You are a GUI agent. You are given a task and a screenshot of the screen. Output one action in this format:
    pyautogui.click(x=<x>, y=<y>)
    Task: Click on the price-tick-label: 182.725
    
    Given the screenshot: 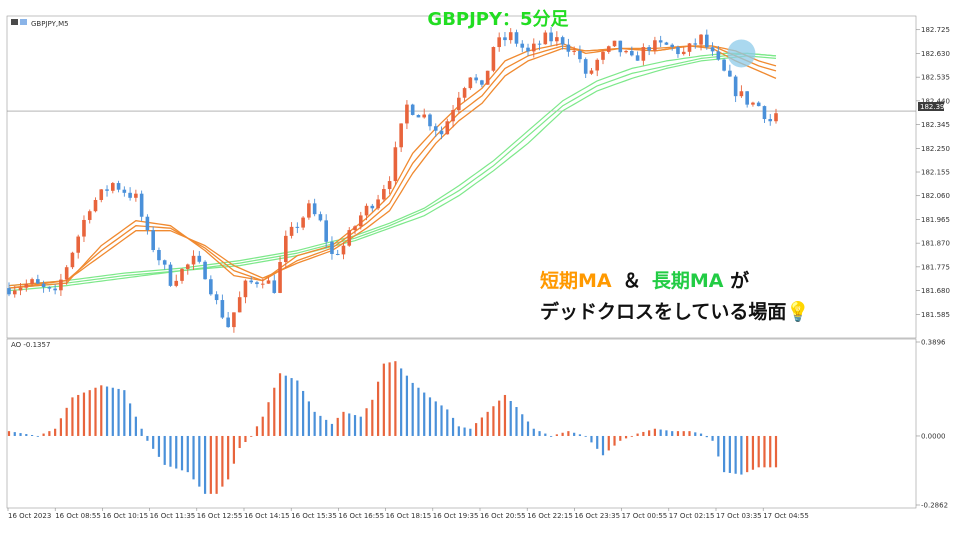 What is the action you would take?
    pyautogui.click(x=935, y=30)
    